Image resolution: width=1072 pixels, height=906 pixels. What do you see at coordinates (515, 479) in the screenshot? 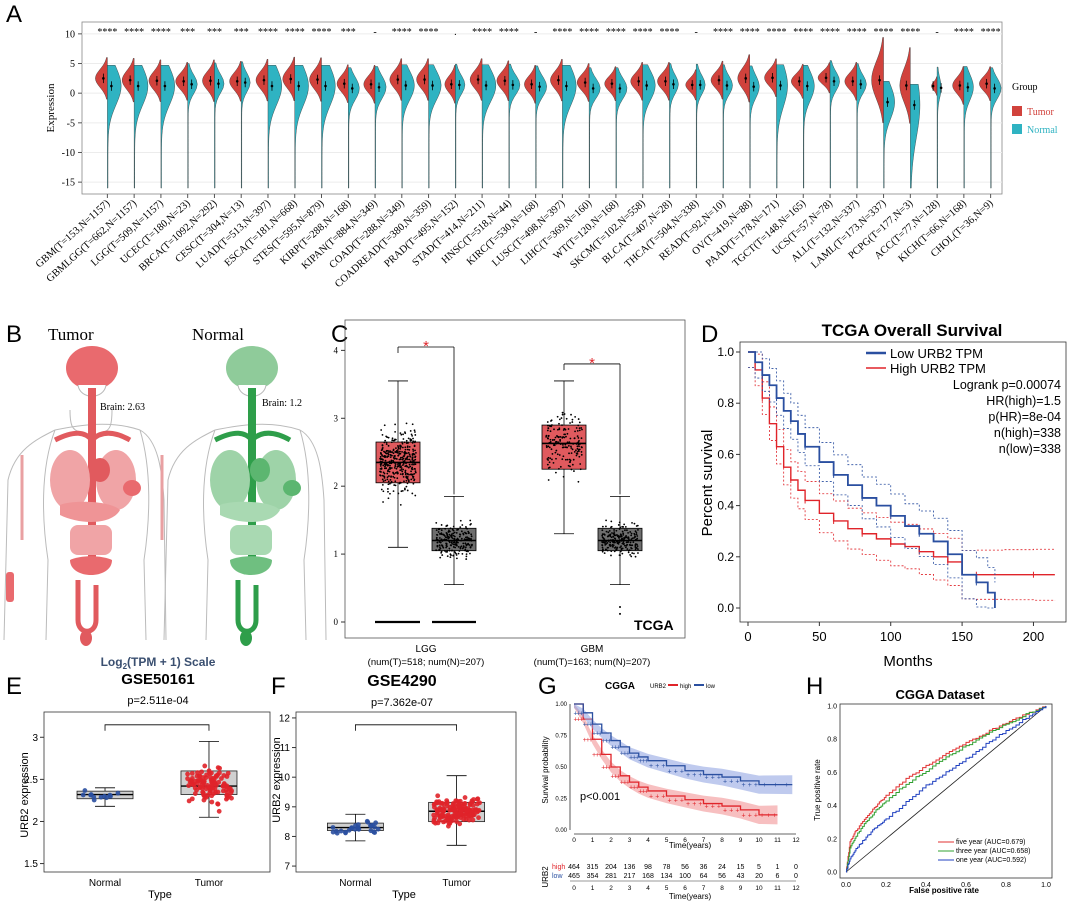
I see `panel-c-plot-frame` at bounding box center [515, 479].